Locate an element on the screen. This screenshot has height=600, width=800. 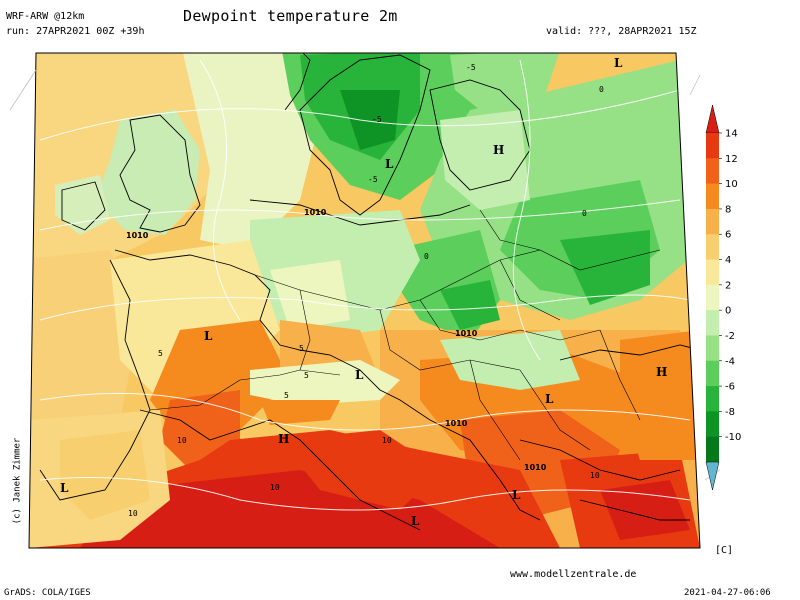
colorbar-tick-label: 12 is located at coordinates (731, 159).